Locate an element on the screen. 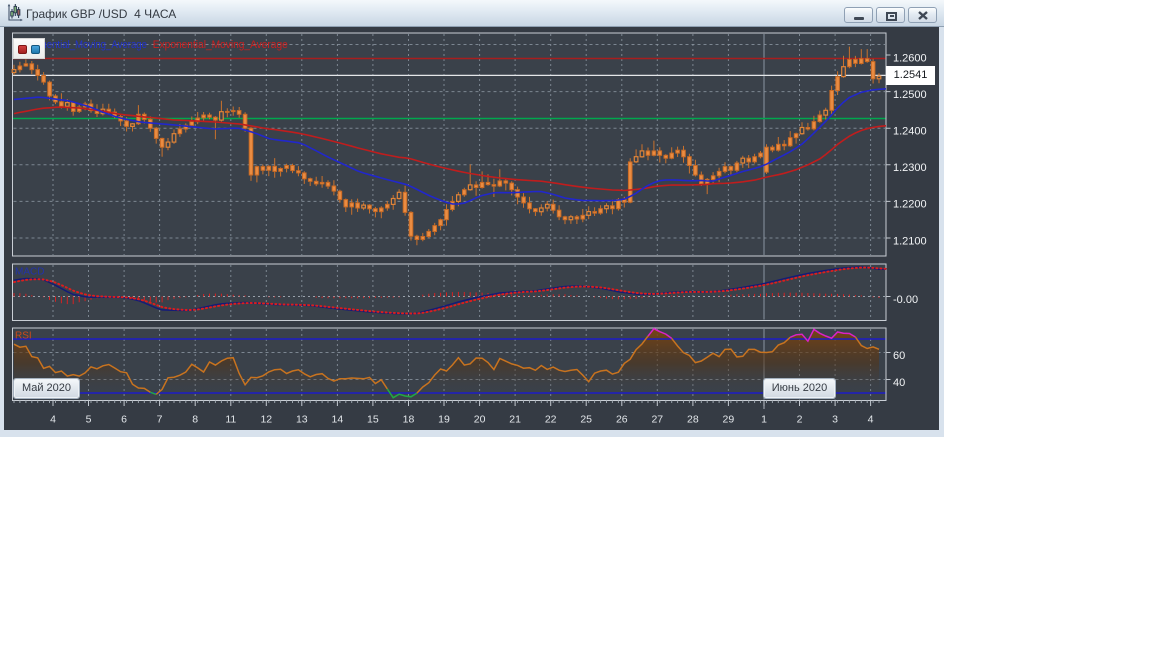  svg-text: 1.2400 is located at coordinates (910, 132).